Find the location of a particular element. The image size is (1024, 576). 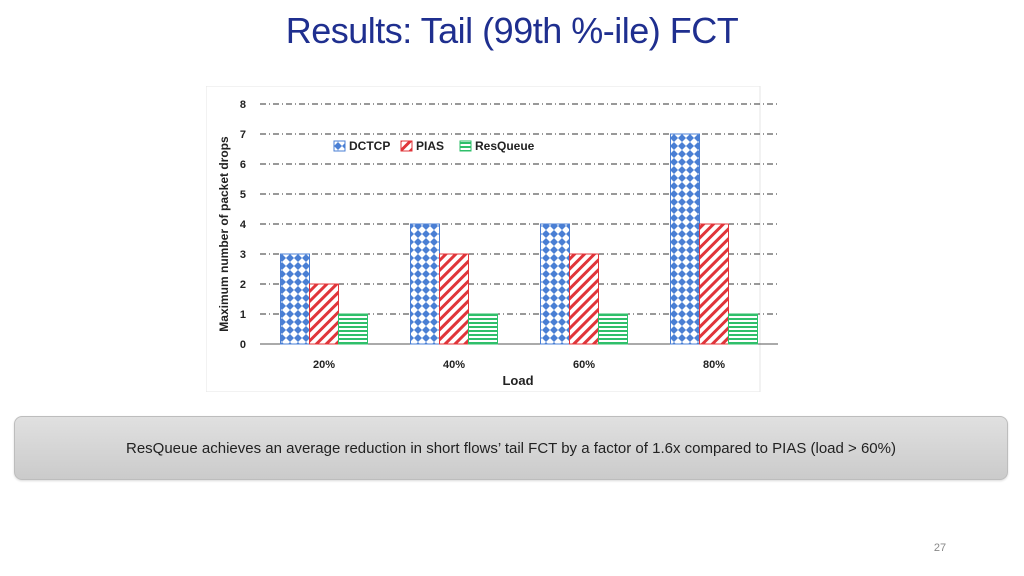

y-tick-label: 3 is located at coordinates (243, 255).